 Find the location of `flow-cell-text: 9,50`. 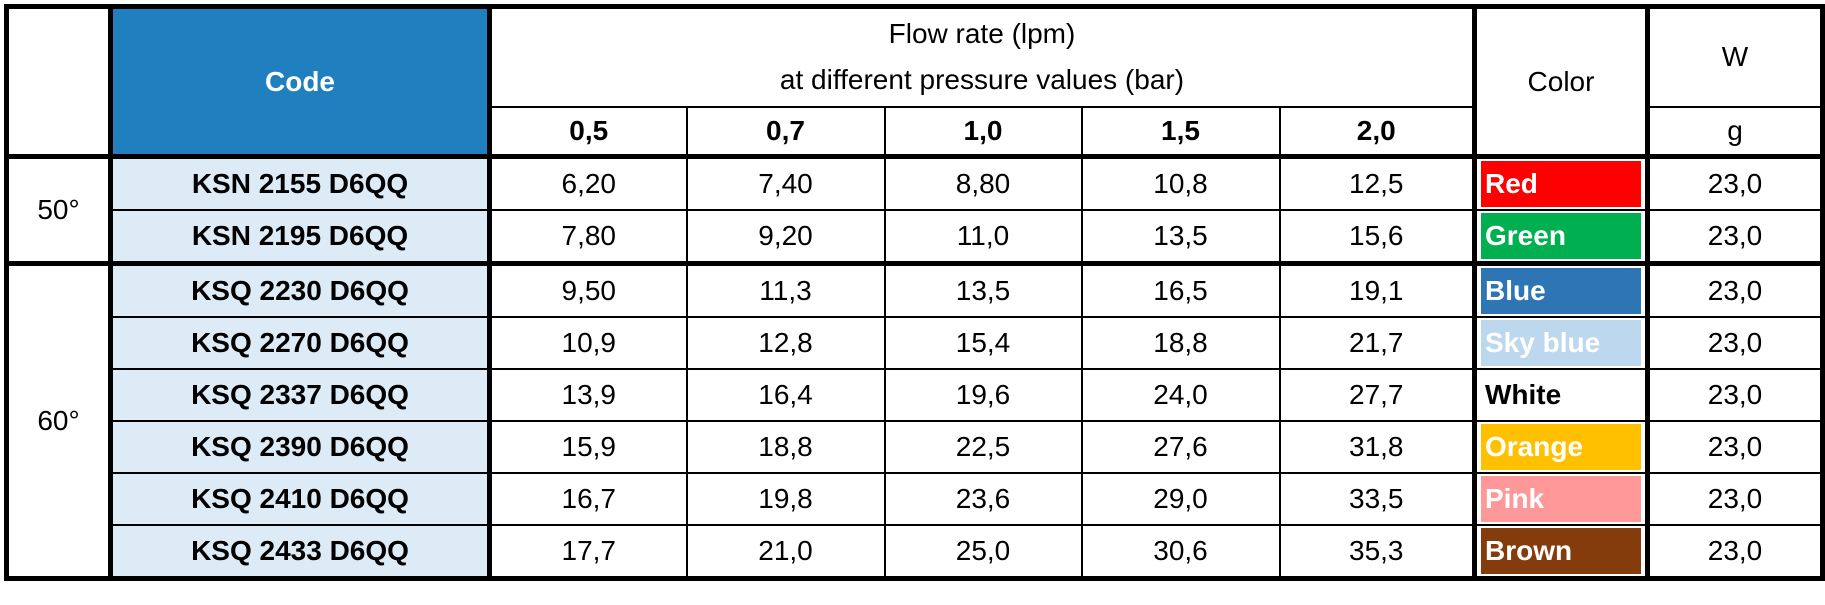

flow-cell-text: 9,50 is located at coordinates (589, 290).